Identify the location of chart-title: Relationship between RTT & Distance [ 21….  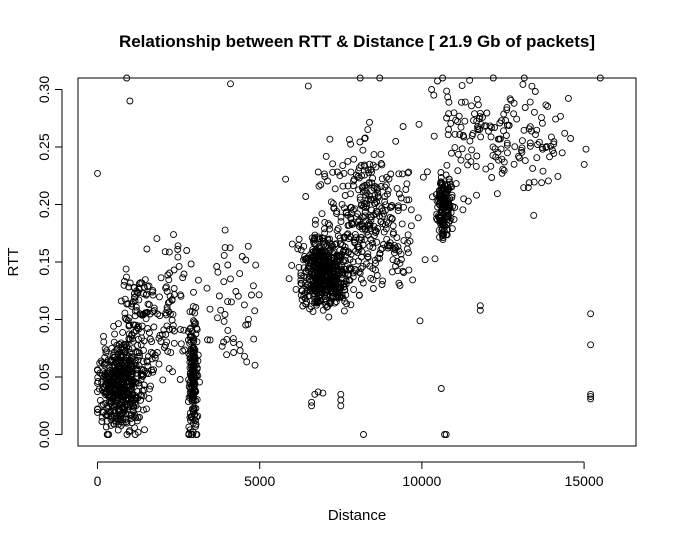
(357, 41).